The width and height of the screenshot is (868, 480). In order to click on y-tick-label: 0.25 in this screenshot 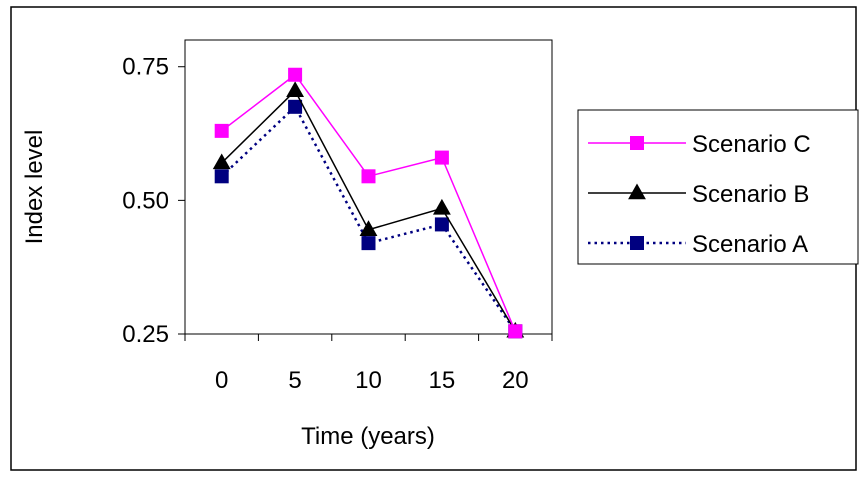, I will do `click(145, 334)`.